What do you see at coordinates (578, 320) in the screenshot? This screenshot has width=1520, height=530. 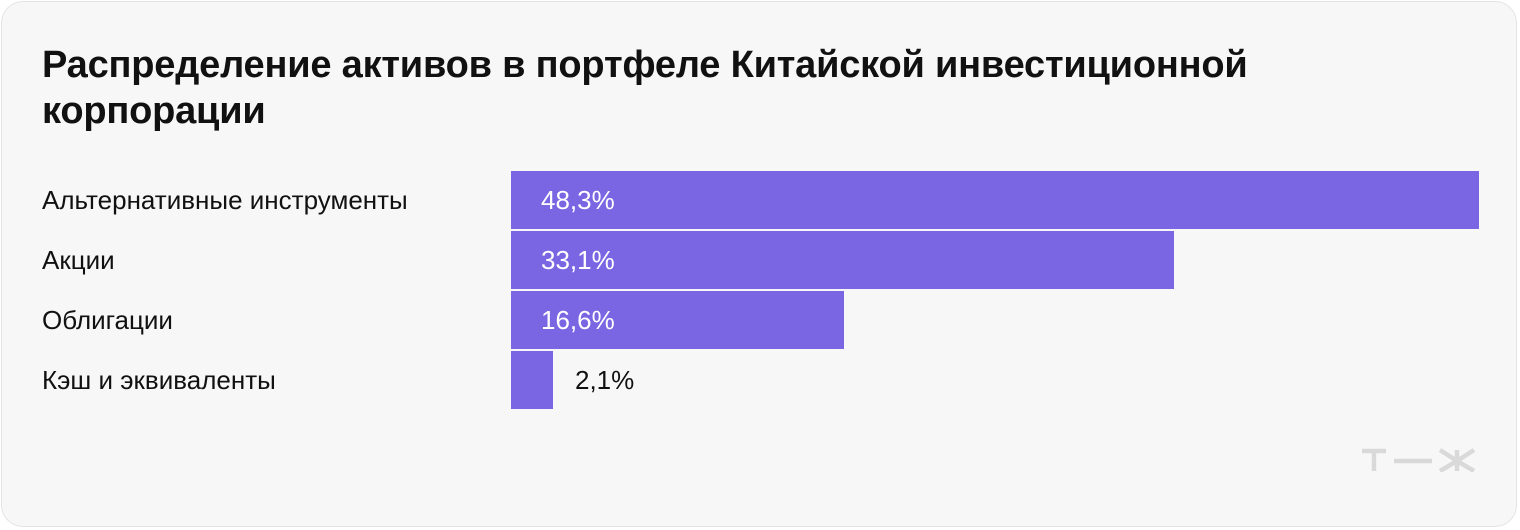 I see `value-label-bonds: 16,6%` at bounding box center [578, 320].